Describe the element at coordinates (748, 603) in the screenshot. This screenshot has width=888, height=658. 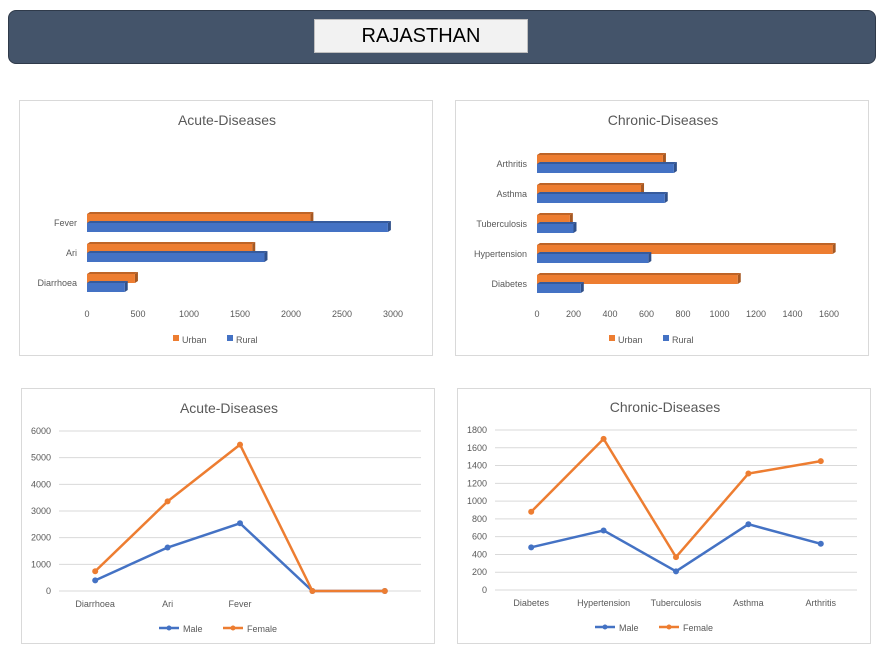
I see `category-label: Asthma` at that location.